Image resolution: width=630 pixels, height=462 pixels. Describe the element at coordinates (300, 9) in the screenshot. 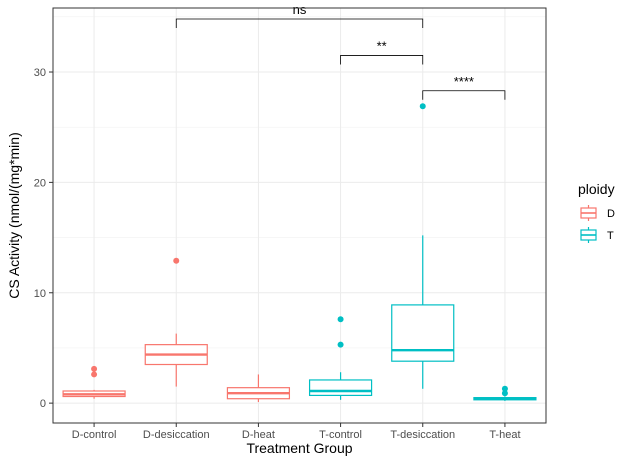

I see `significance-label: ns` at that location.